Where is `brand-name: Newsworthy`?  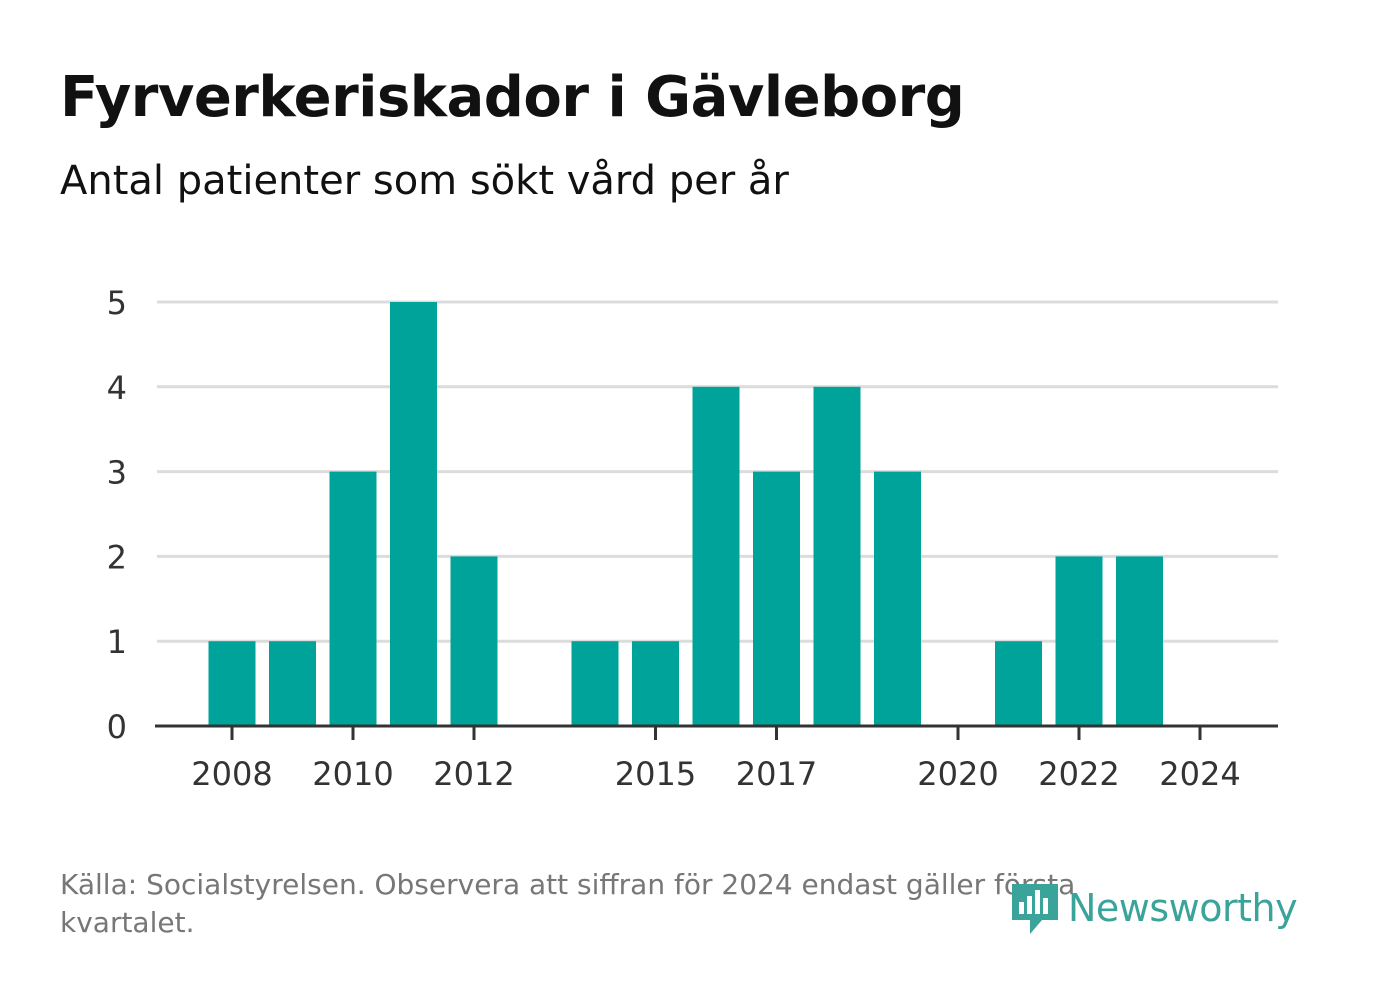 brand-name: Newsworthy is located at coordinates (1183, 908).